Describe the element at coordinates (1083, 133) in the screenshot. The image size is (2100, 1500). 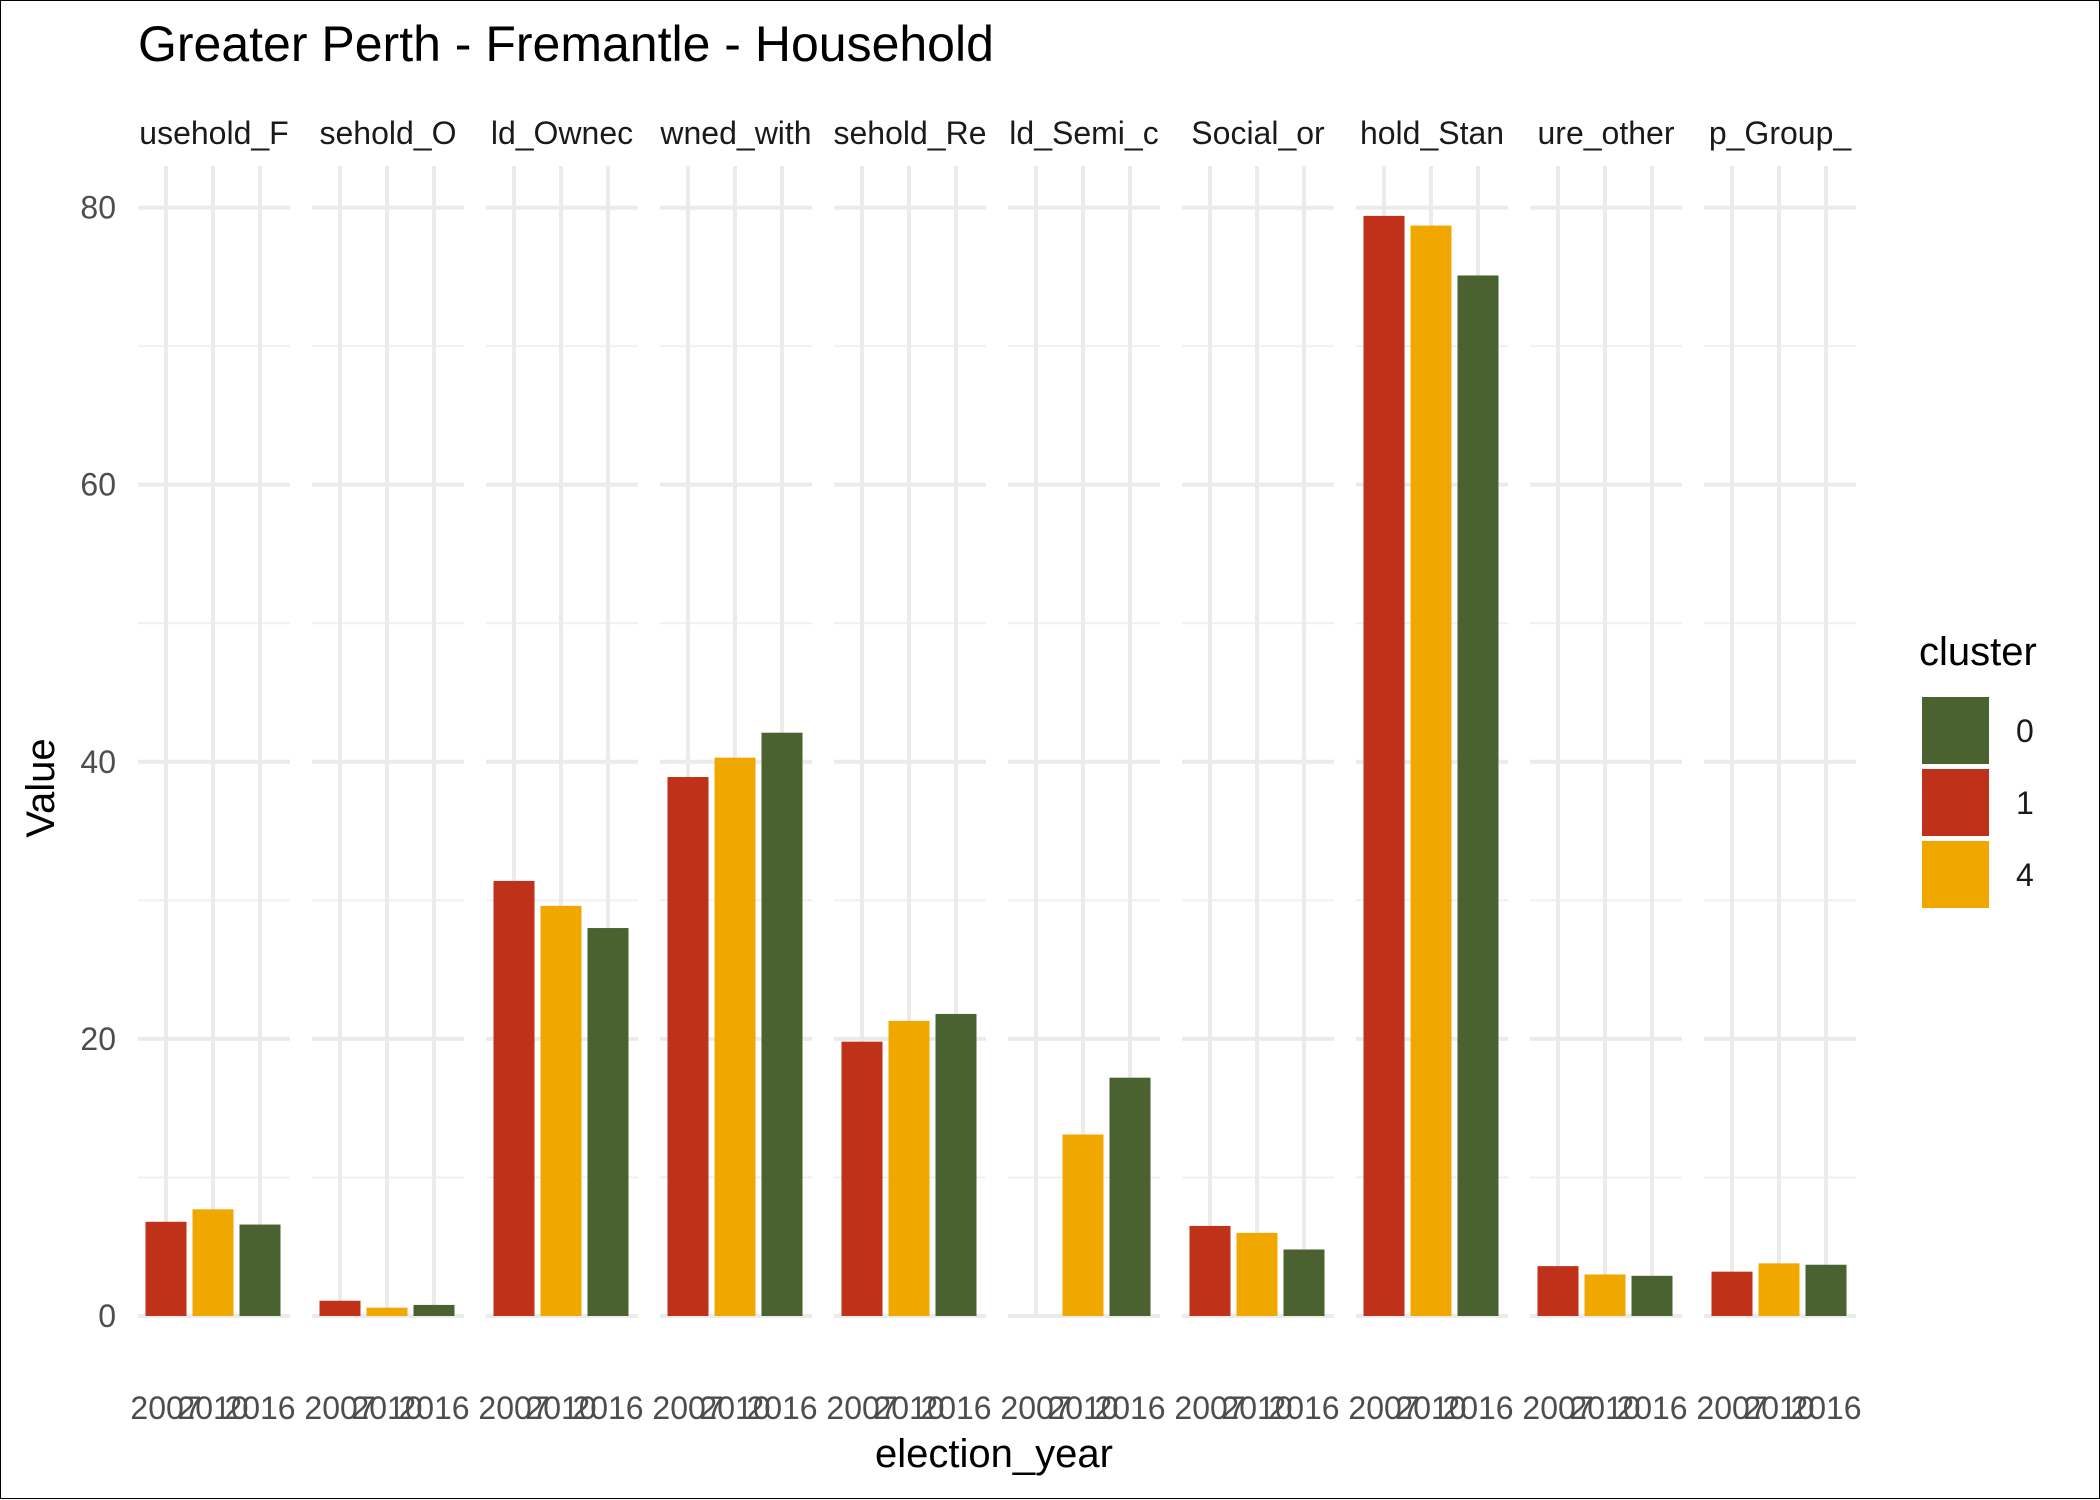
I see `facet-strip-label: ld_Semi_c` at that location.